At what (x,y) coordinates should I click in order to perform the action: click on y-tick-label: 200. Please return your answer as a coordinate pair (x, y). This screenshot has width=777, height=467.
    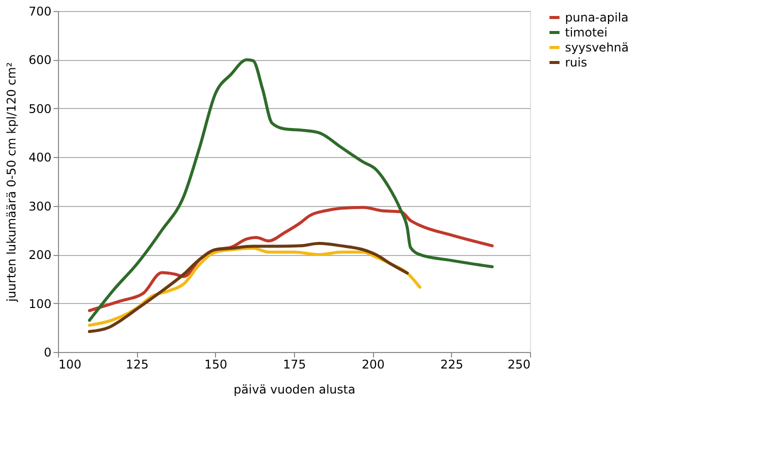
    Looking at the image, I should click on (40, 255).